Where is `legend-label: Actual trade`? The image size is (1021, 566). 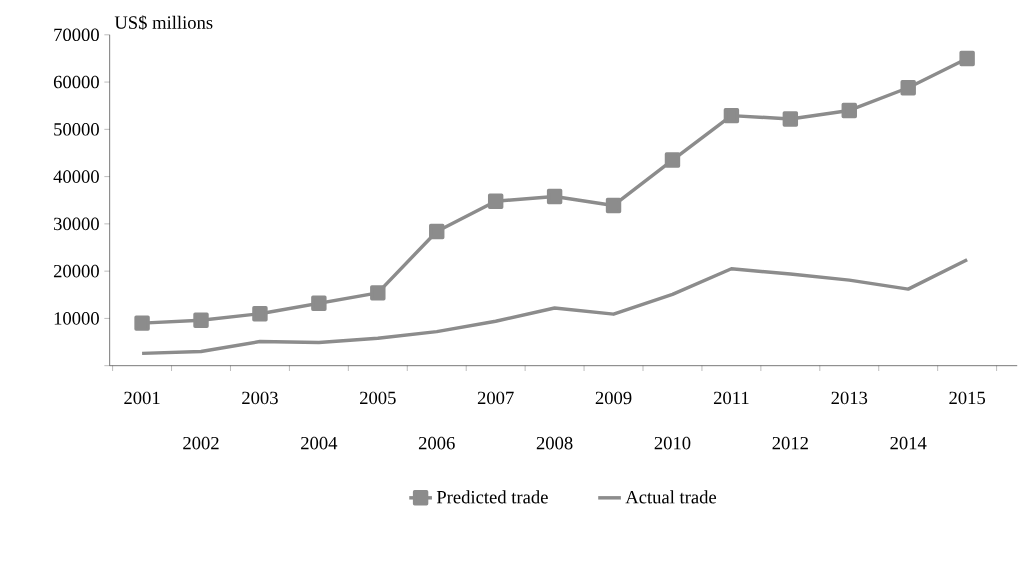
legend-label: Actual trade is located at coordinates (671, 497).